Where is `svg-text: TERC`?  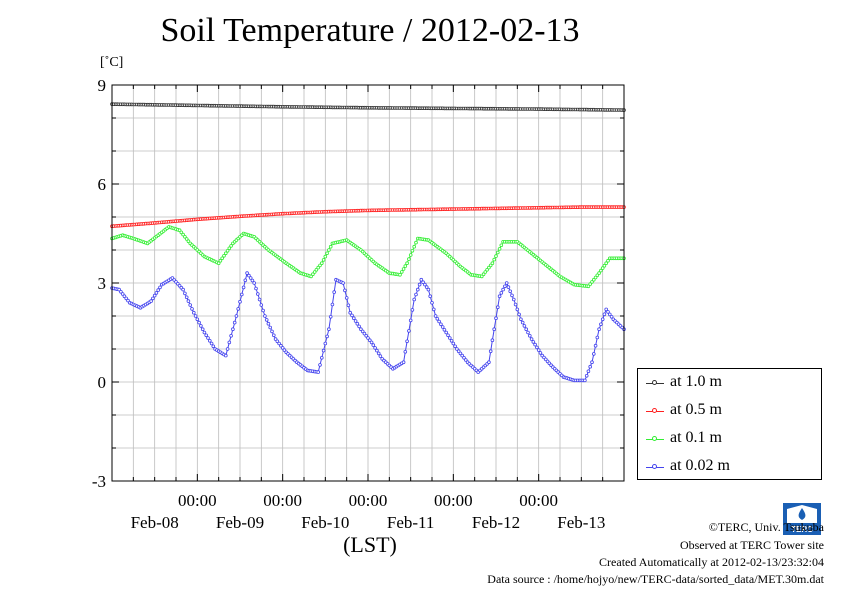
svg-text: TERC is located at coordinates (802, 529).